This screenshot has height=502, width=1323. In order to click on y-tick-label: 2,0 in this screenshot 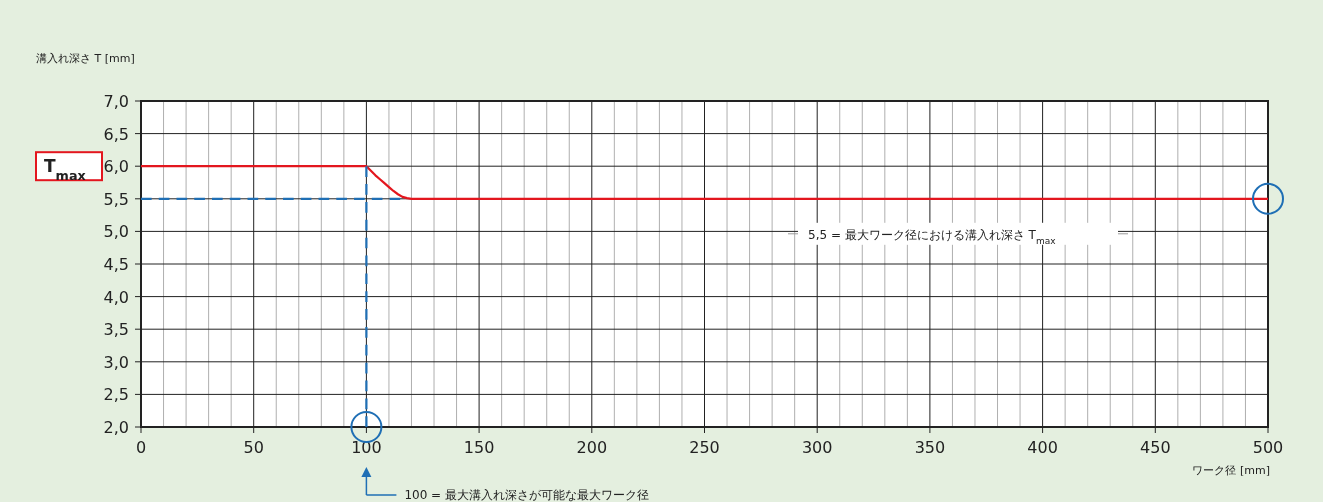, I will do `click(116, 427)`.